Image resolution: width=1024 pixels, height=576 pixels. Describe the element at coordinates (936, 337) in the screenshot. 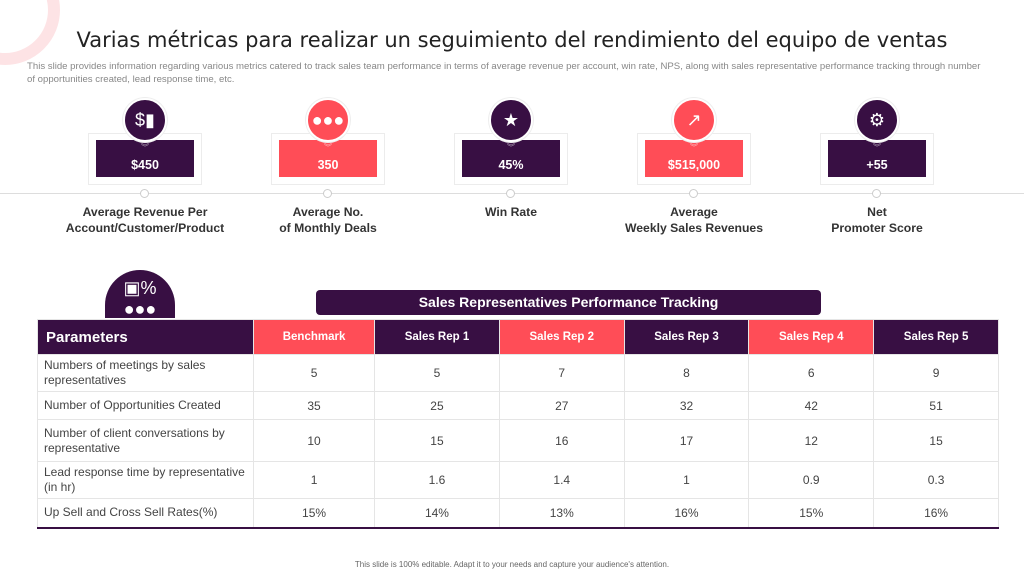

I see `column-header: Sales Rep 5` at that location.